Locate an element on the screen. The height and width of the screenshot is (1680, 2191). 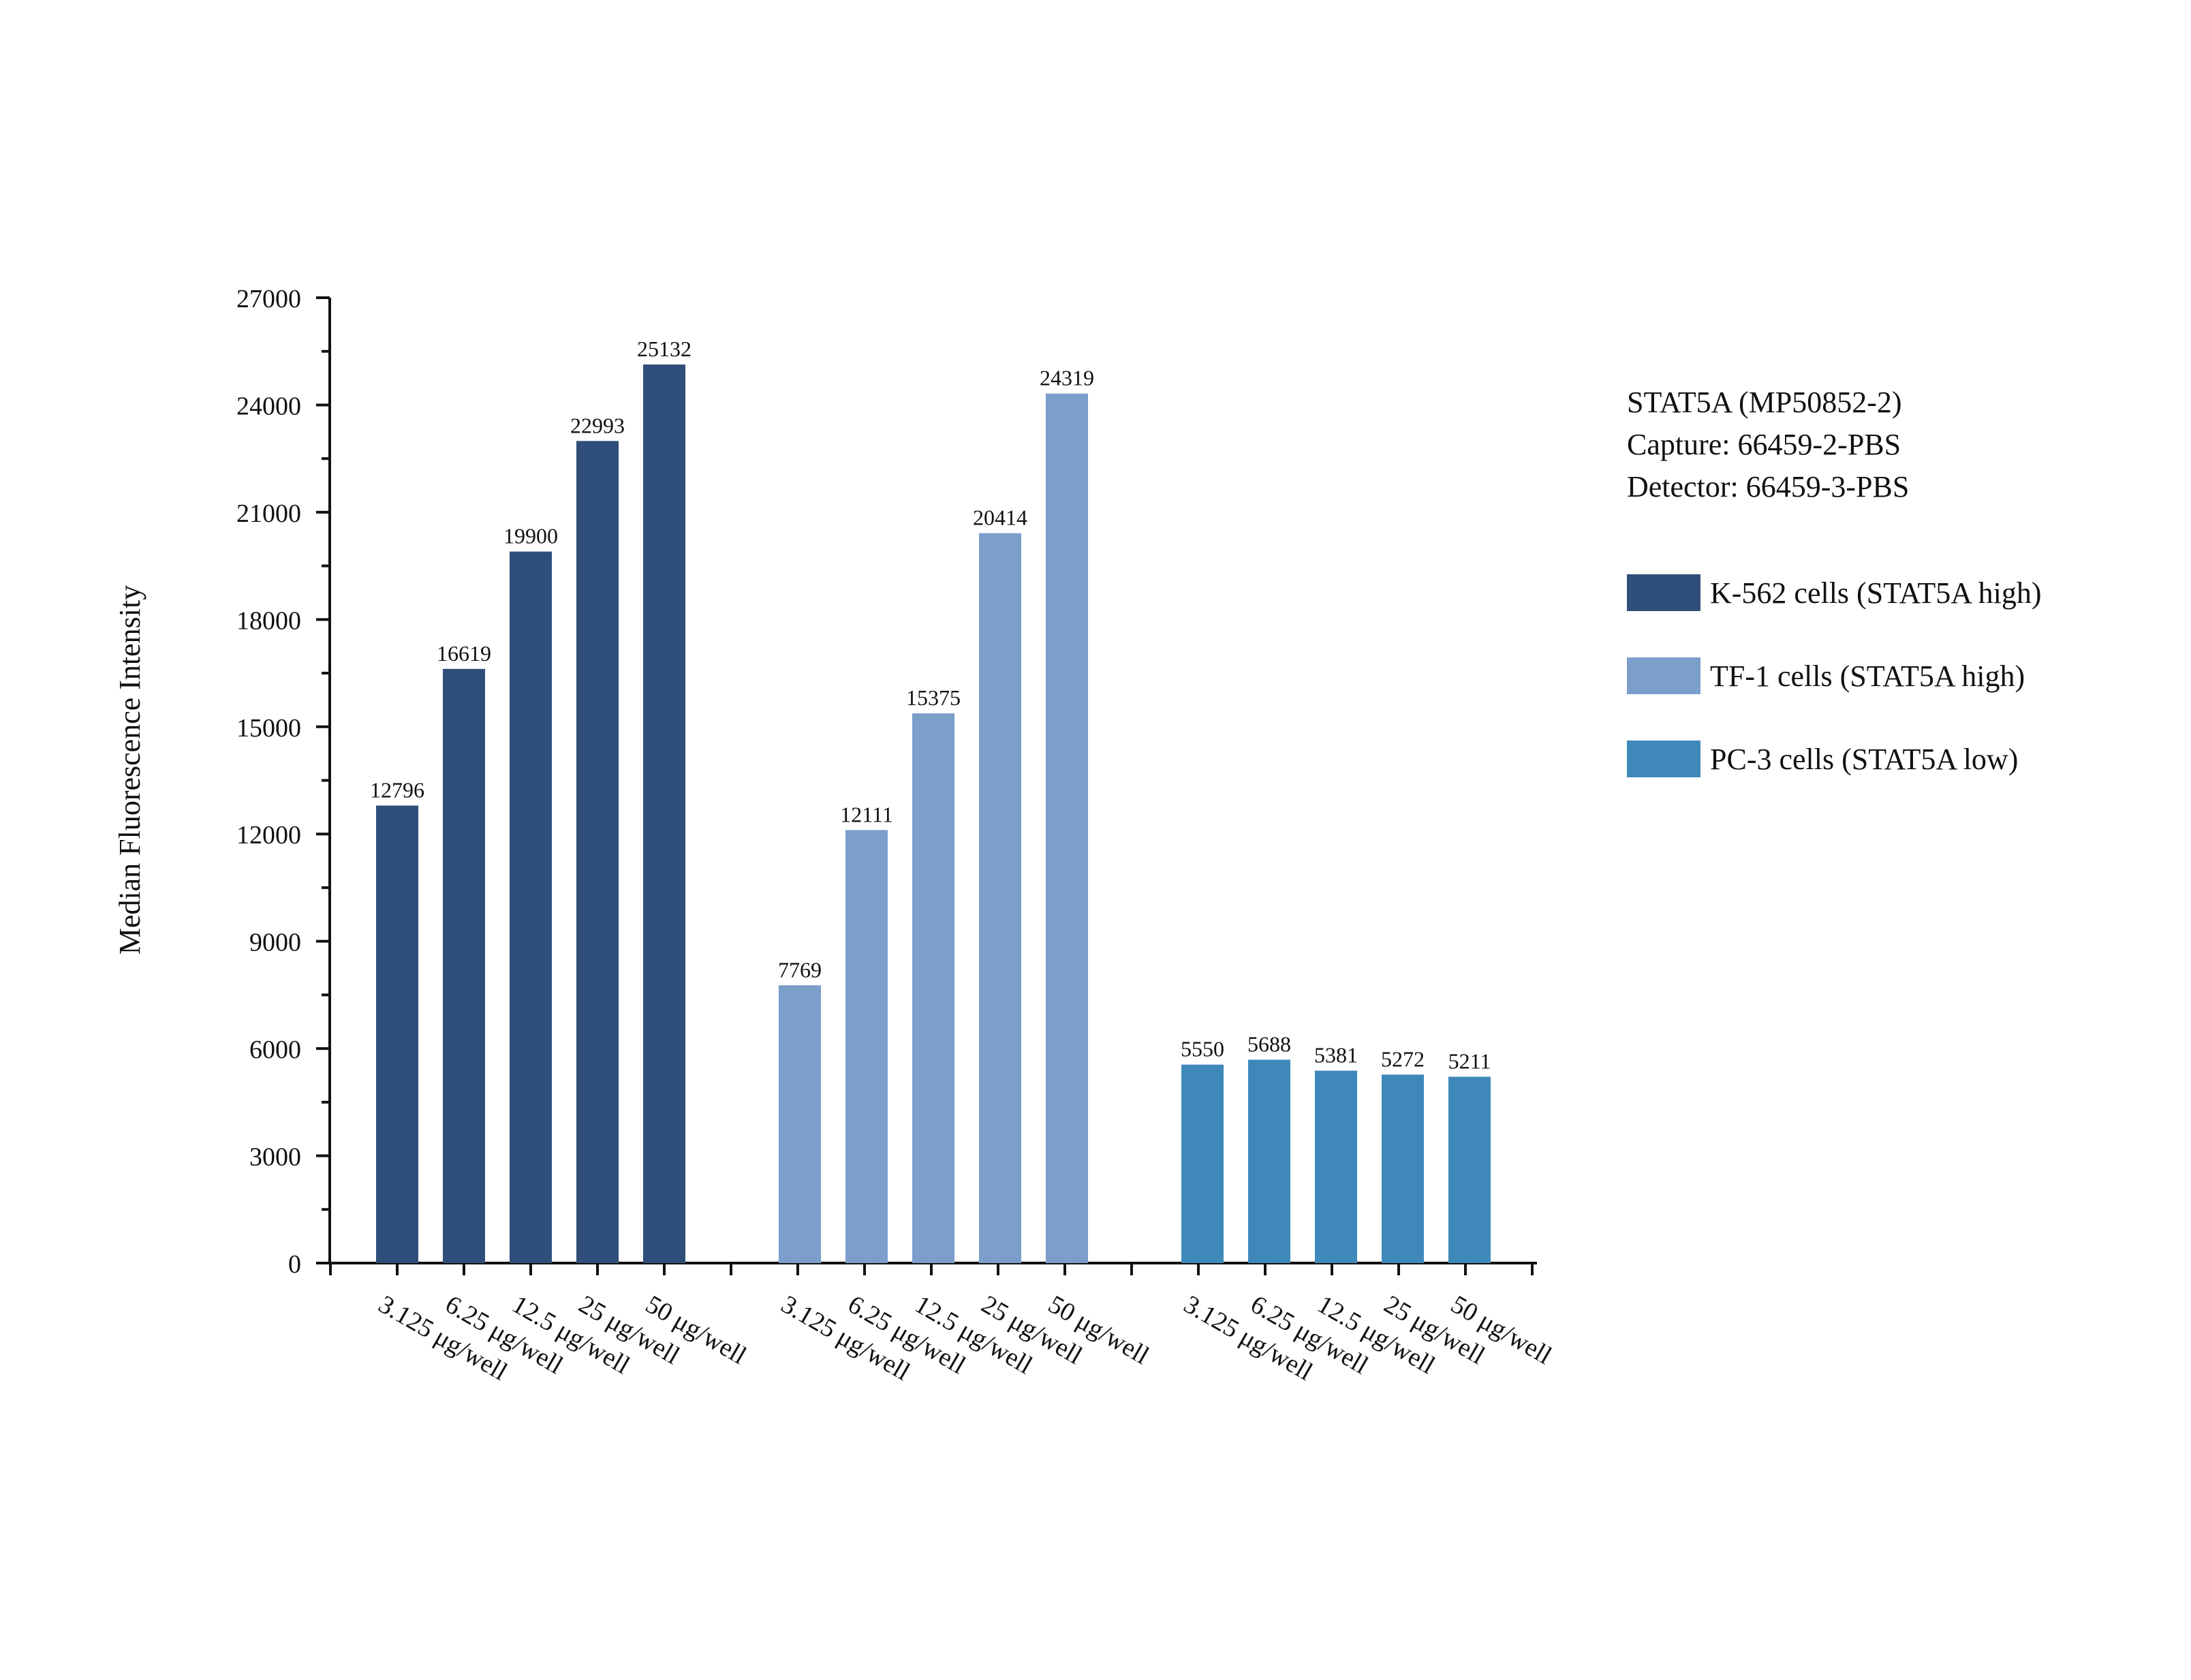
y-tick-label: 6000 is located at coordinates (275, 1050).